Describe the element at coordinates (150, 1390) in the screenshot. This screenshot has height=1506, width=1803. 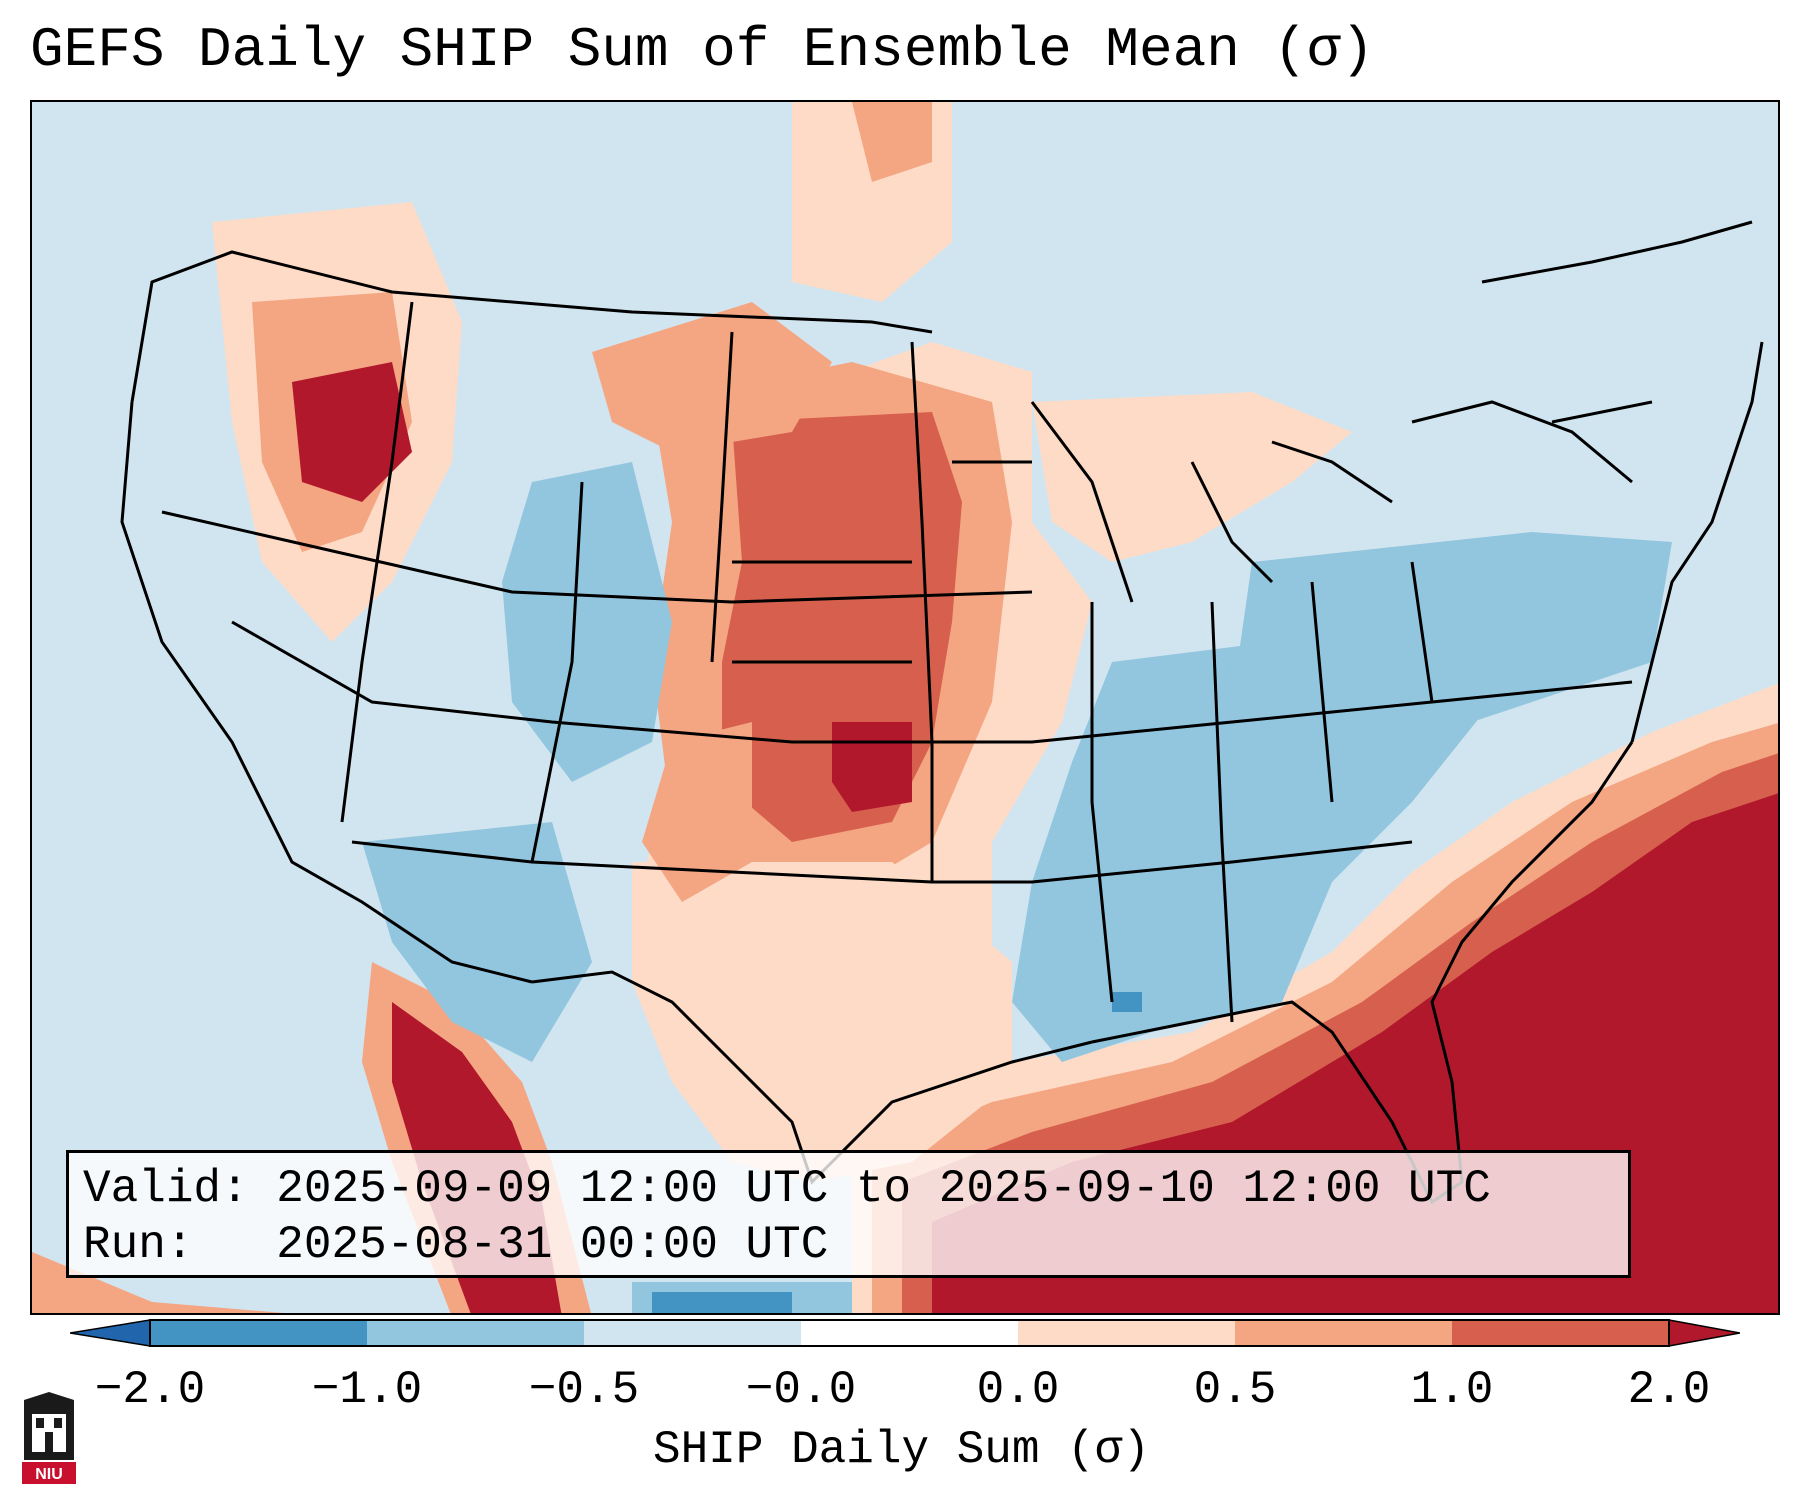
I see `colorbar-tick: −2.0` at that location.